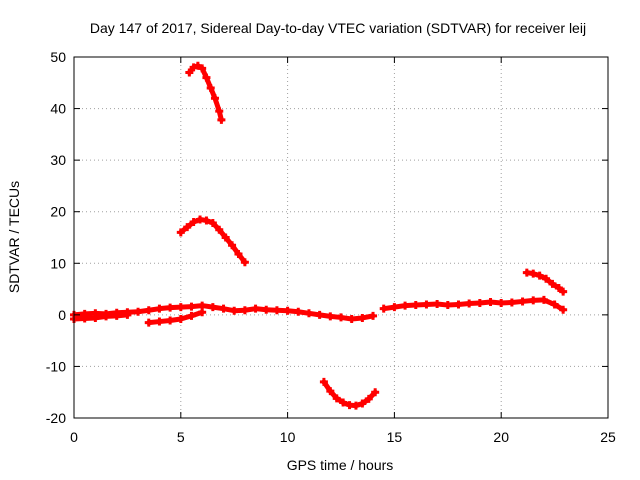  What do you see at coordinates (58, 57) in the screenshot?
I see `y-tick-label: 50` at bounding box center [58, 57].